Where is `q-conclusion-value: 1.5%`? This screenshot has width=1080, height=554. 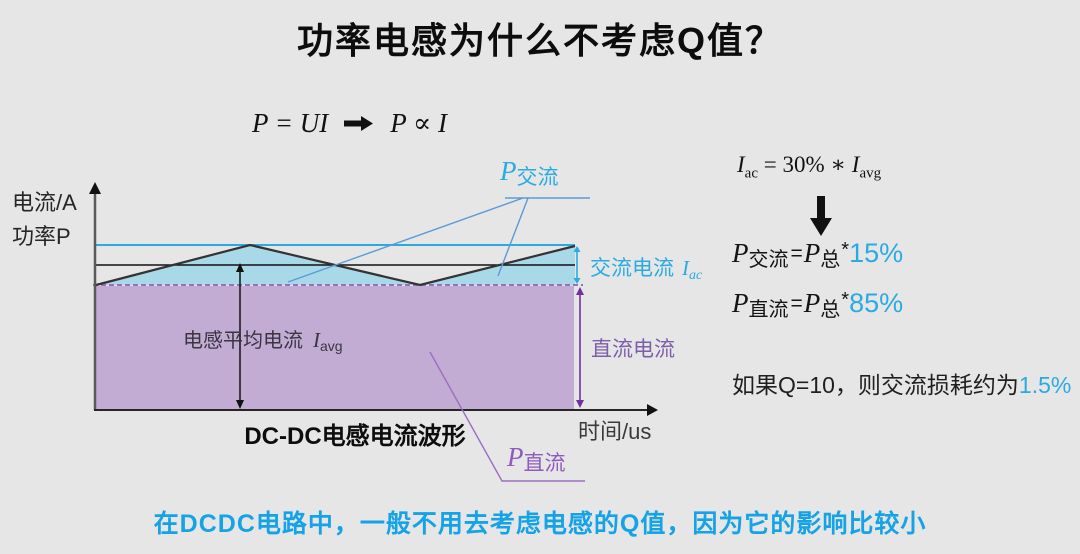 q-conclusion-value: 1.5% is located at coordinates (1045, 385).